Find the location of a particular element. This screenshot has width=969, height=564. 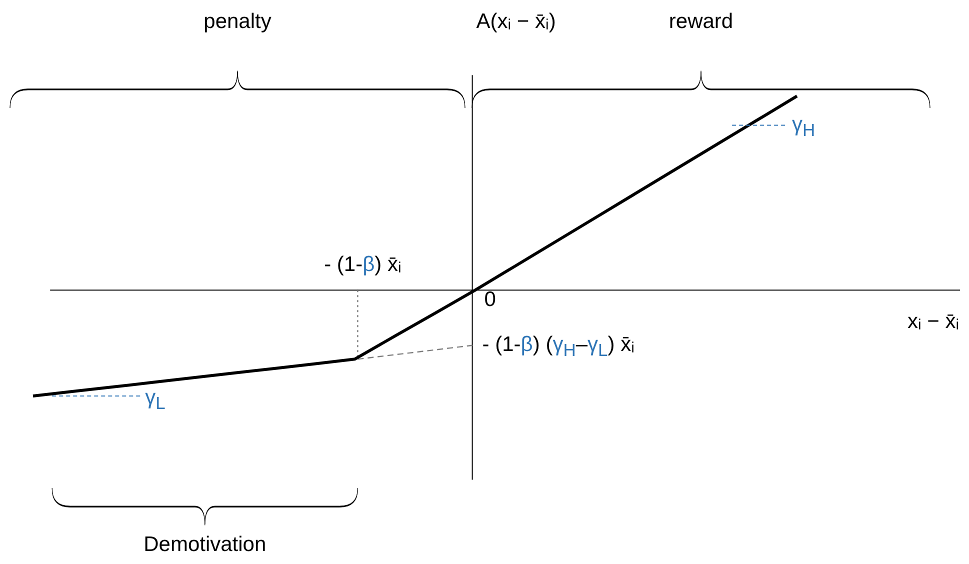

annotation: γ$_{L}$ is located at coordinates (155, 400).